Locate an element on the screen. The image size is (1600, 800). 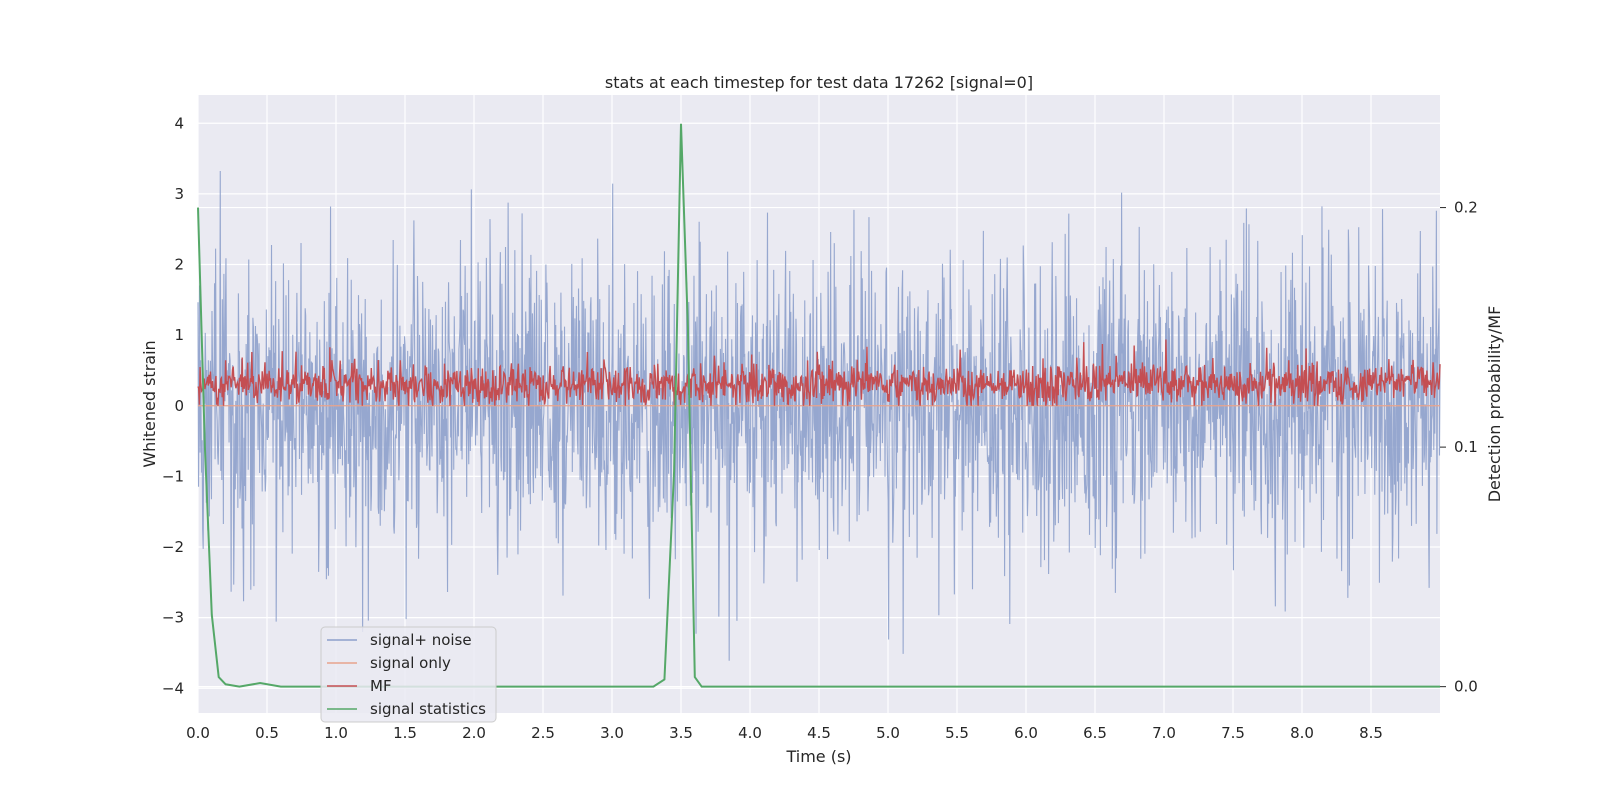
y-tick-label: 3 is located at coordinates (179, 194).